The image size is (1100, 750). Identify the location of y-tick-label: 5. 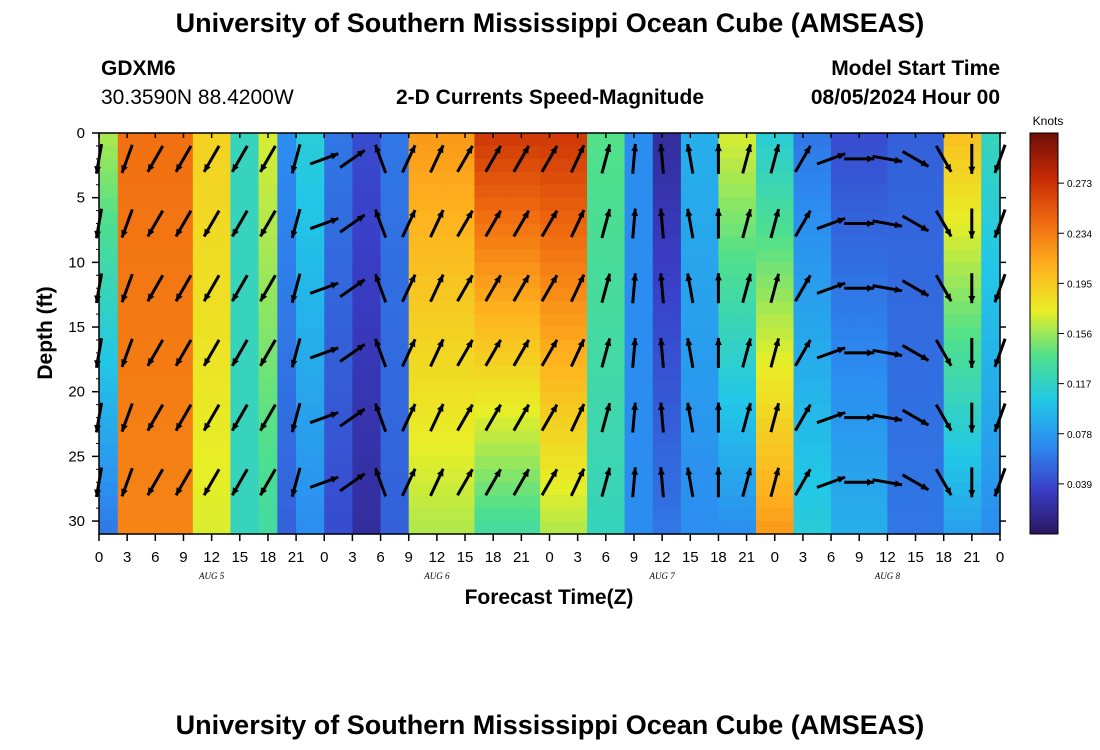
(81, 198).